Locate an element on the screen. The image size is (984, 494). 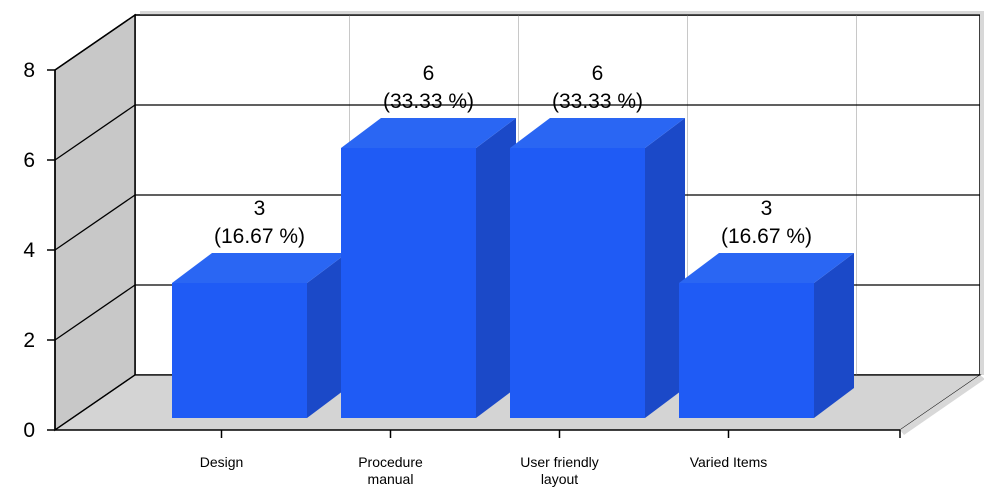
y-tick-label: 0 is located at coordinates (29, 430).